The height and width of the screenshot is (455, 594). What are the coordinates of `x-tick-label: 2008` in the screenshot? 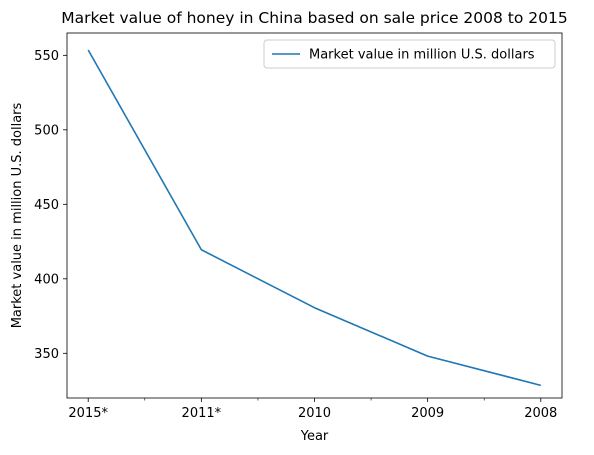 It's located at (540, 413).